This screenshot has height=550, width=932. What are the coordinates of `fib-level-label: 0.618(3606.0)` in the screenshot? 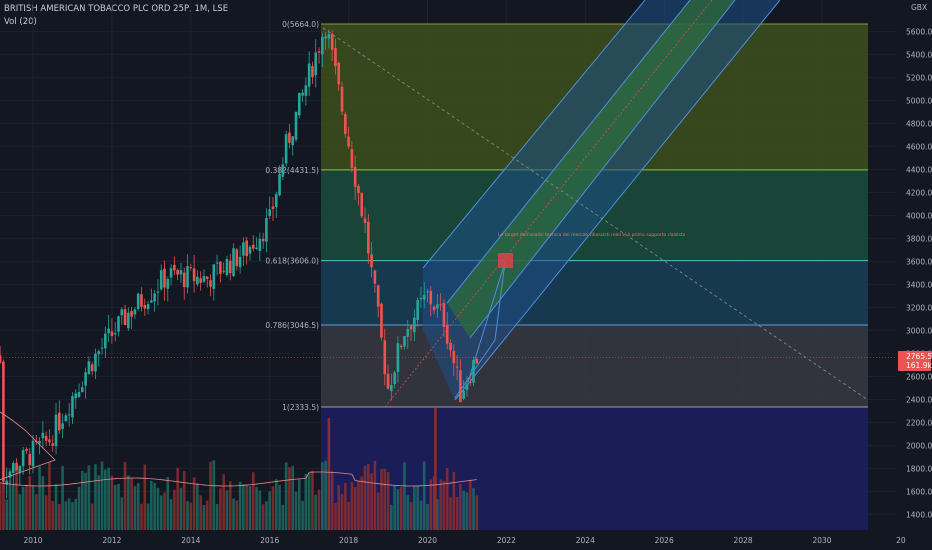 It's located at (292, 261).